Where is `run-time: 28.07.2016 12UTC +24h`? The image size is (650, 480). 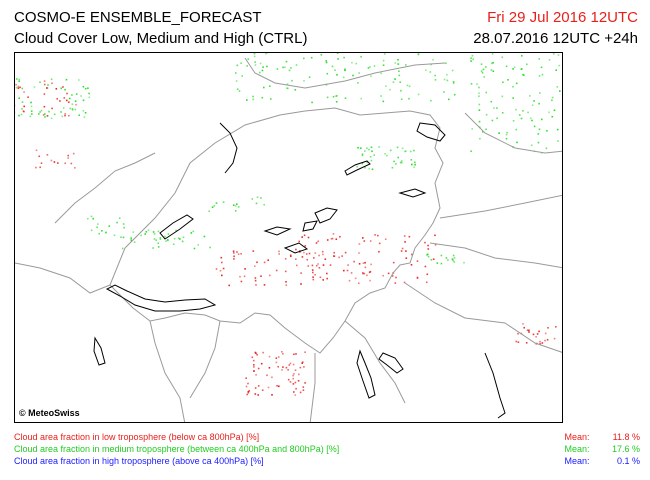 run-time: 28.07.2016 12UTC +24h is located at coordinates (555, 38).